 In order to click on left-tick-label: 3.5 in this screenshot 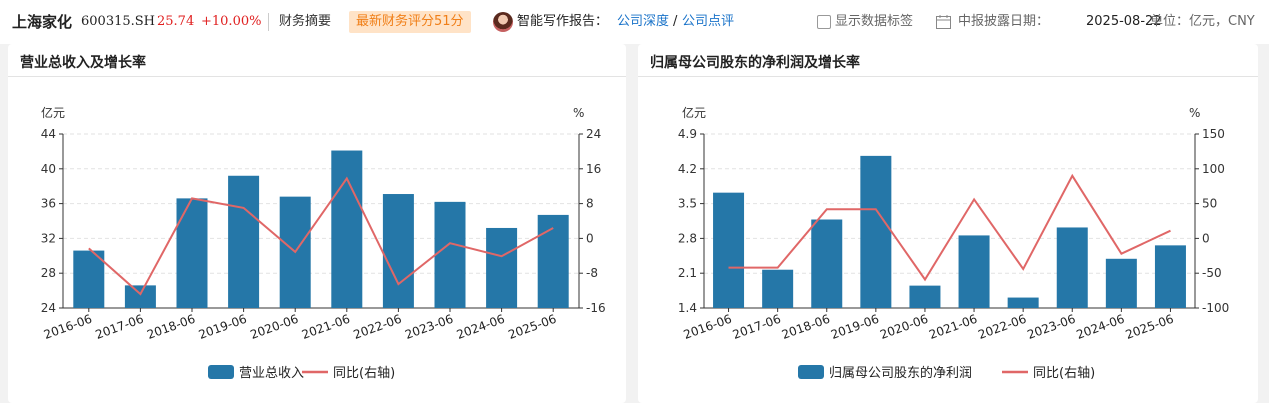, I will do `click(687, 204)`.